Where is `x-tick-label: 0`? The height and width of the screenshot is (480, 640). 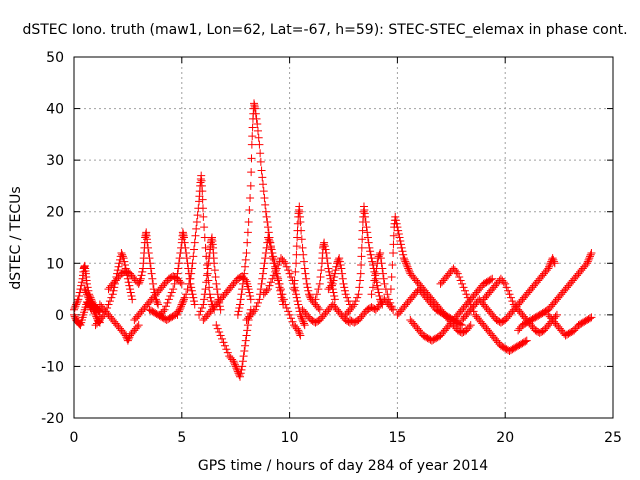 x-tick-label: 0 is located at coordinates (74, 438).